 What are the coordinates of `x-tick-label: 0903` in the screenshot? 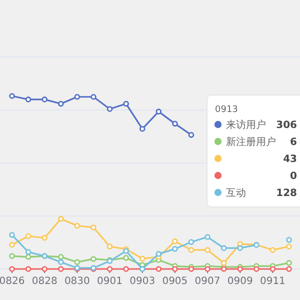 It's located at (143, 281).